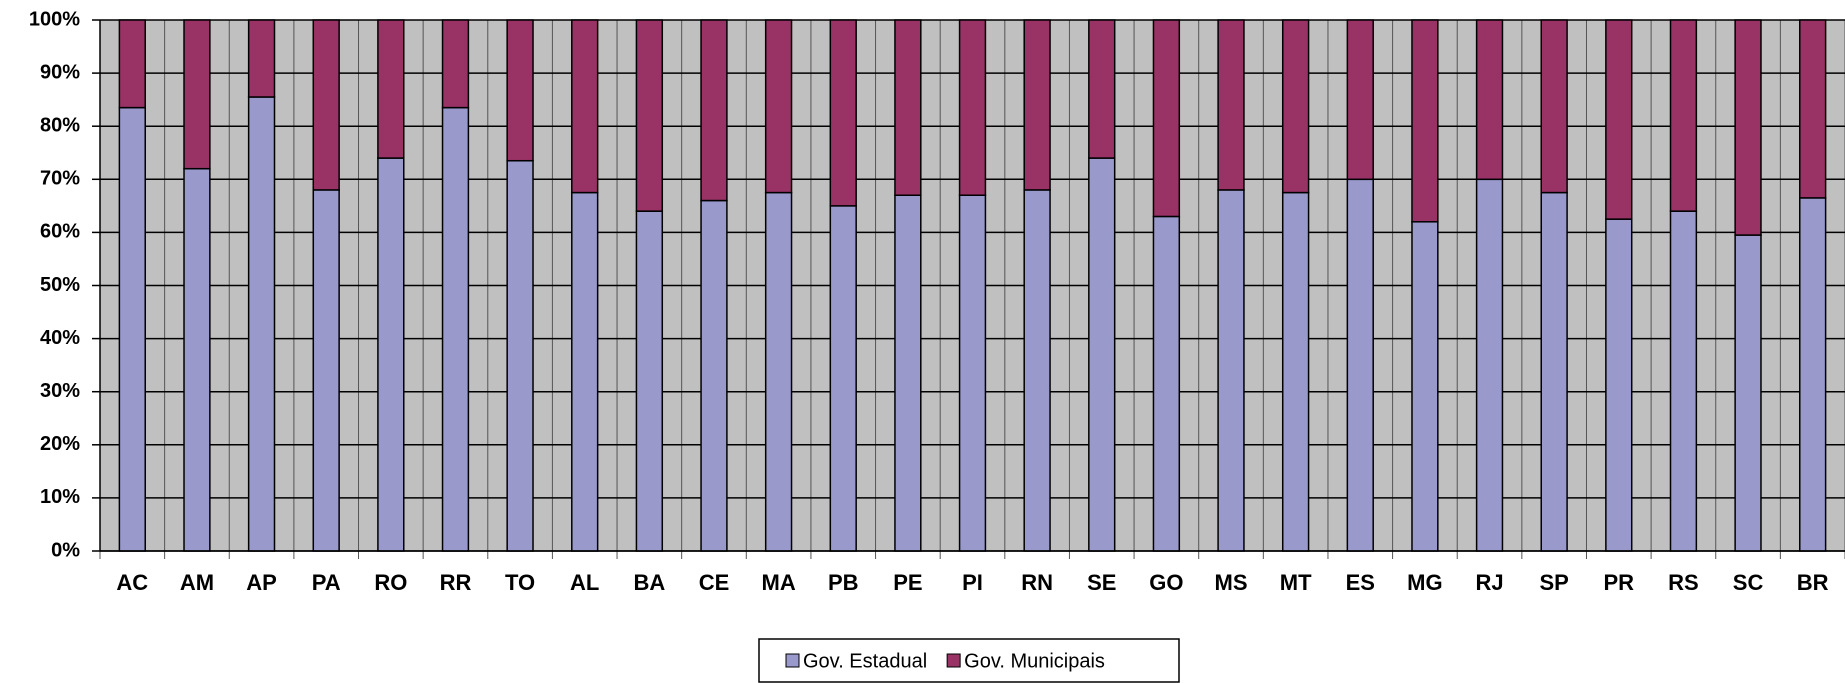 This screenshot has height=683, width=1845. What do you see at coordinates (843, 582) in the screenshot?
I see `x-tick-label: PB` at bounding box center [843, 582].